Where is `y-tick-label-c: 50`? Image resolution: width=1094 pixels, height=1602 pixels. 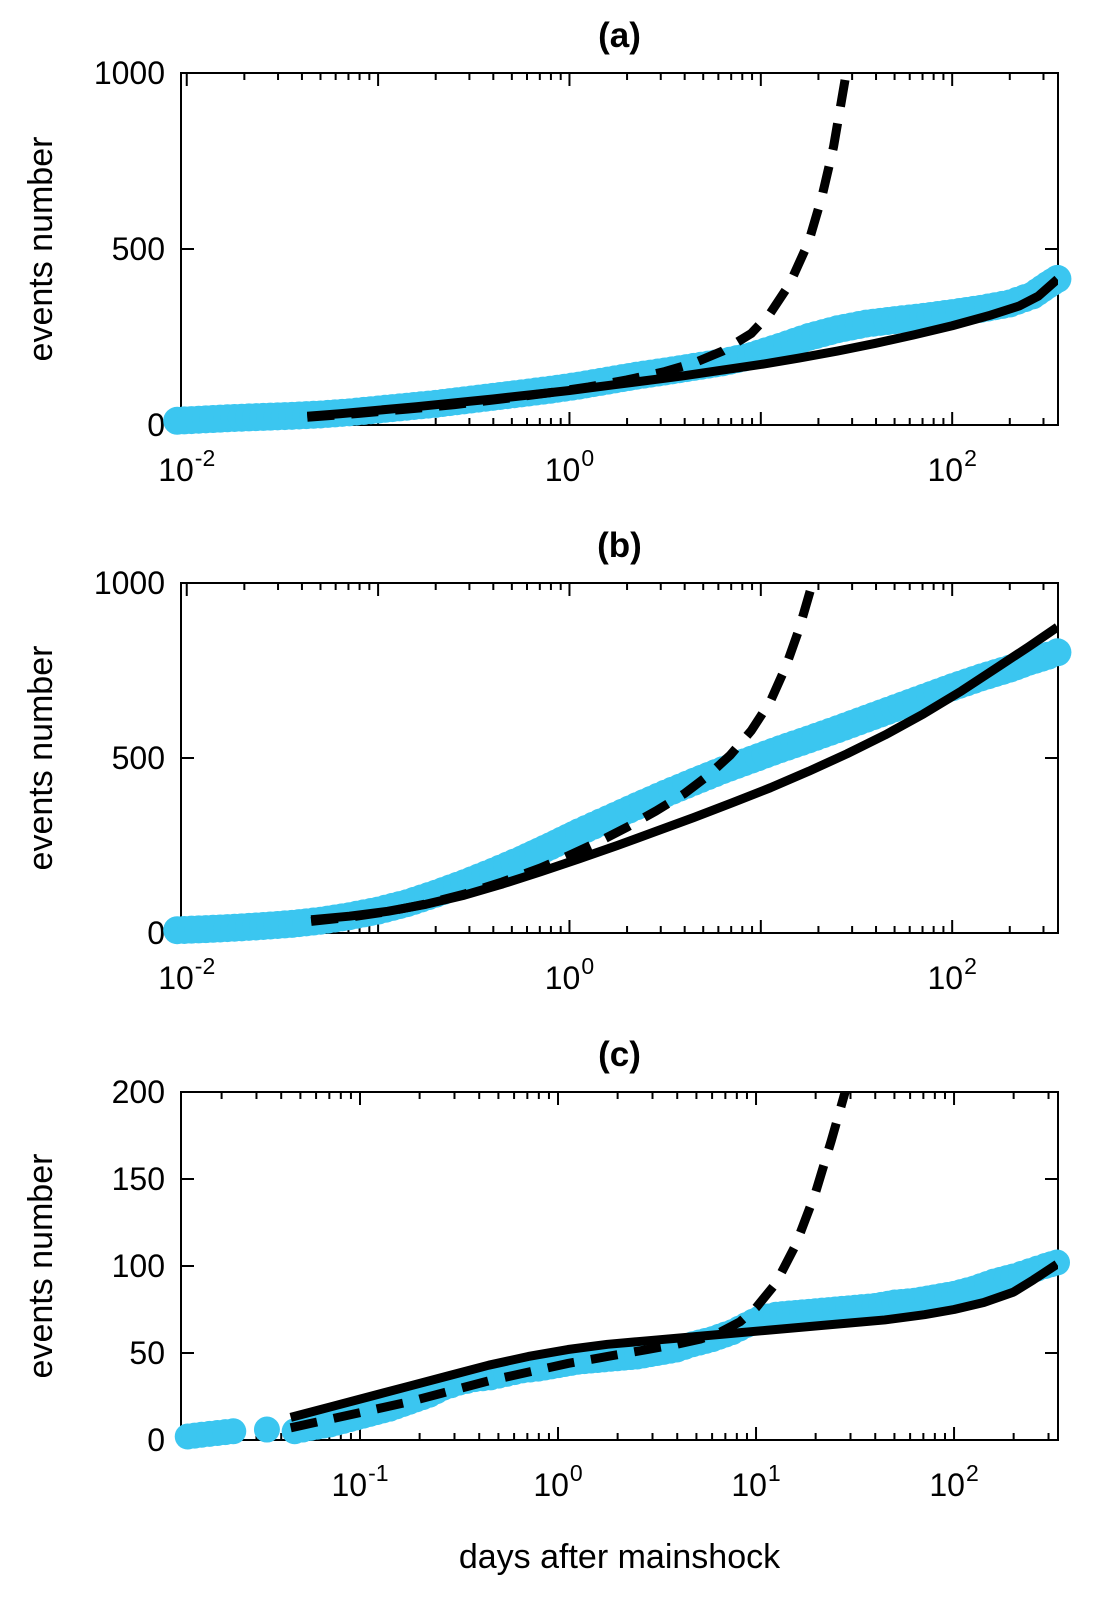
y-tick-label-c: 50 is located at coordinates (147, 1353).